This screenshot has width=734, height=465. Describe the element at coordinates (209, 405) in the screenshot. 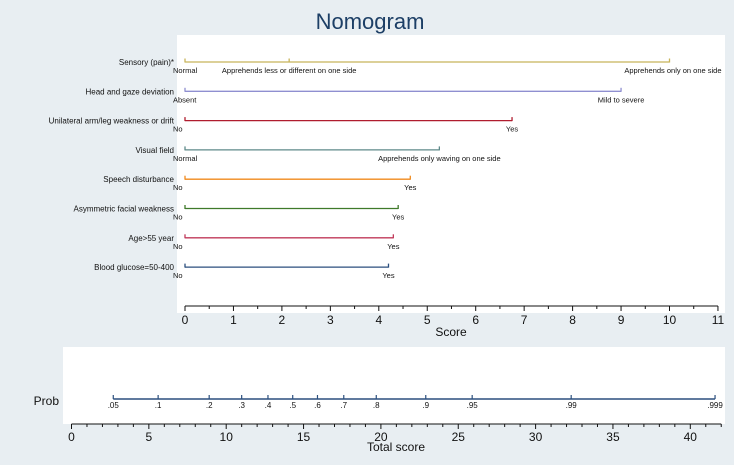

I see `probability-tick-label: .2` at that location.